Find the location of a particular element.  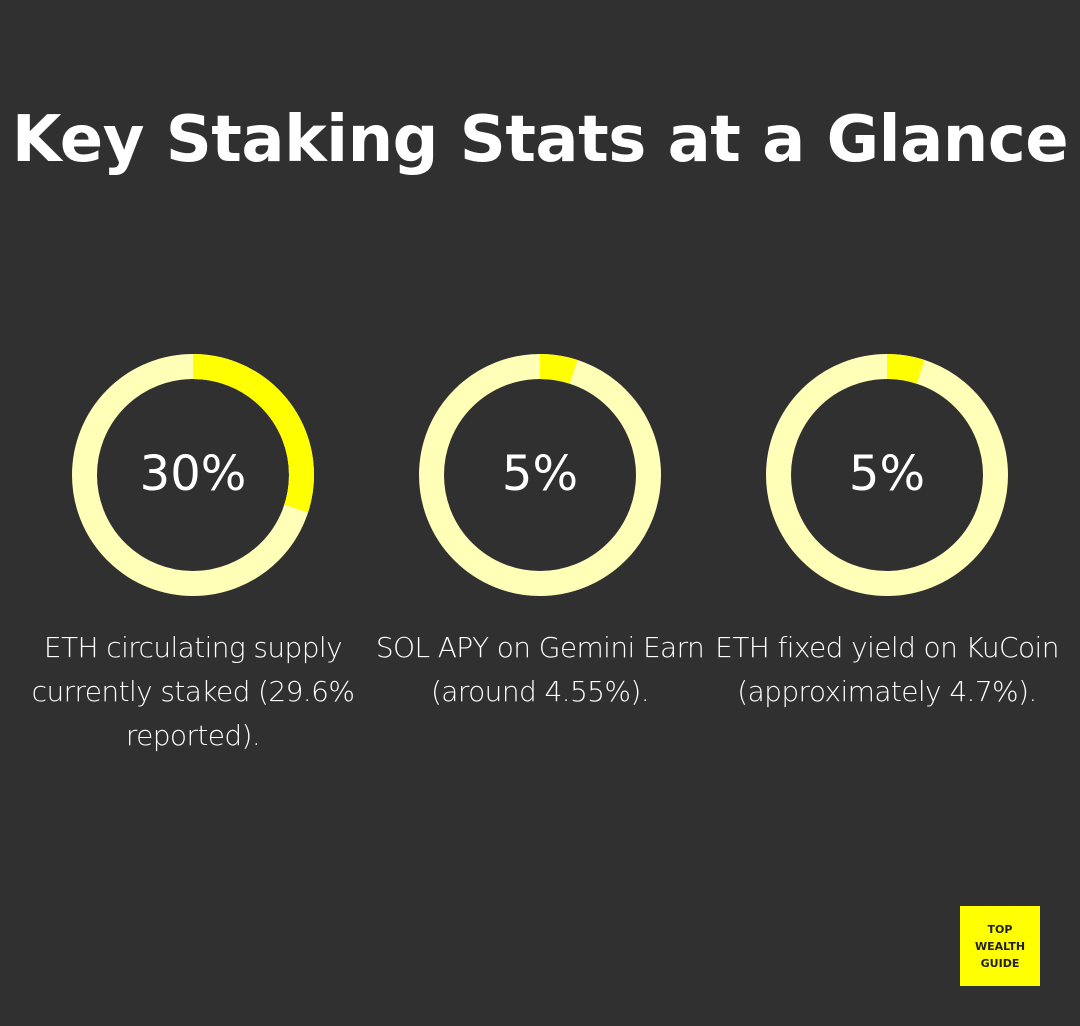

logo-line: WEALTH is located at coordinates (1000, 946).